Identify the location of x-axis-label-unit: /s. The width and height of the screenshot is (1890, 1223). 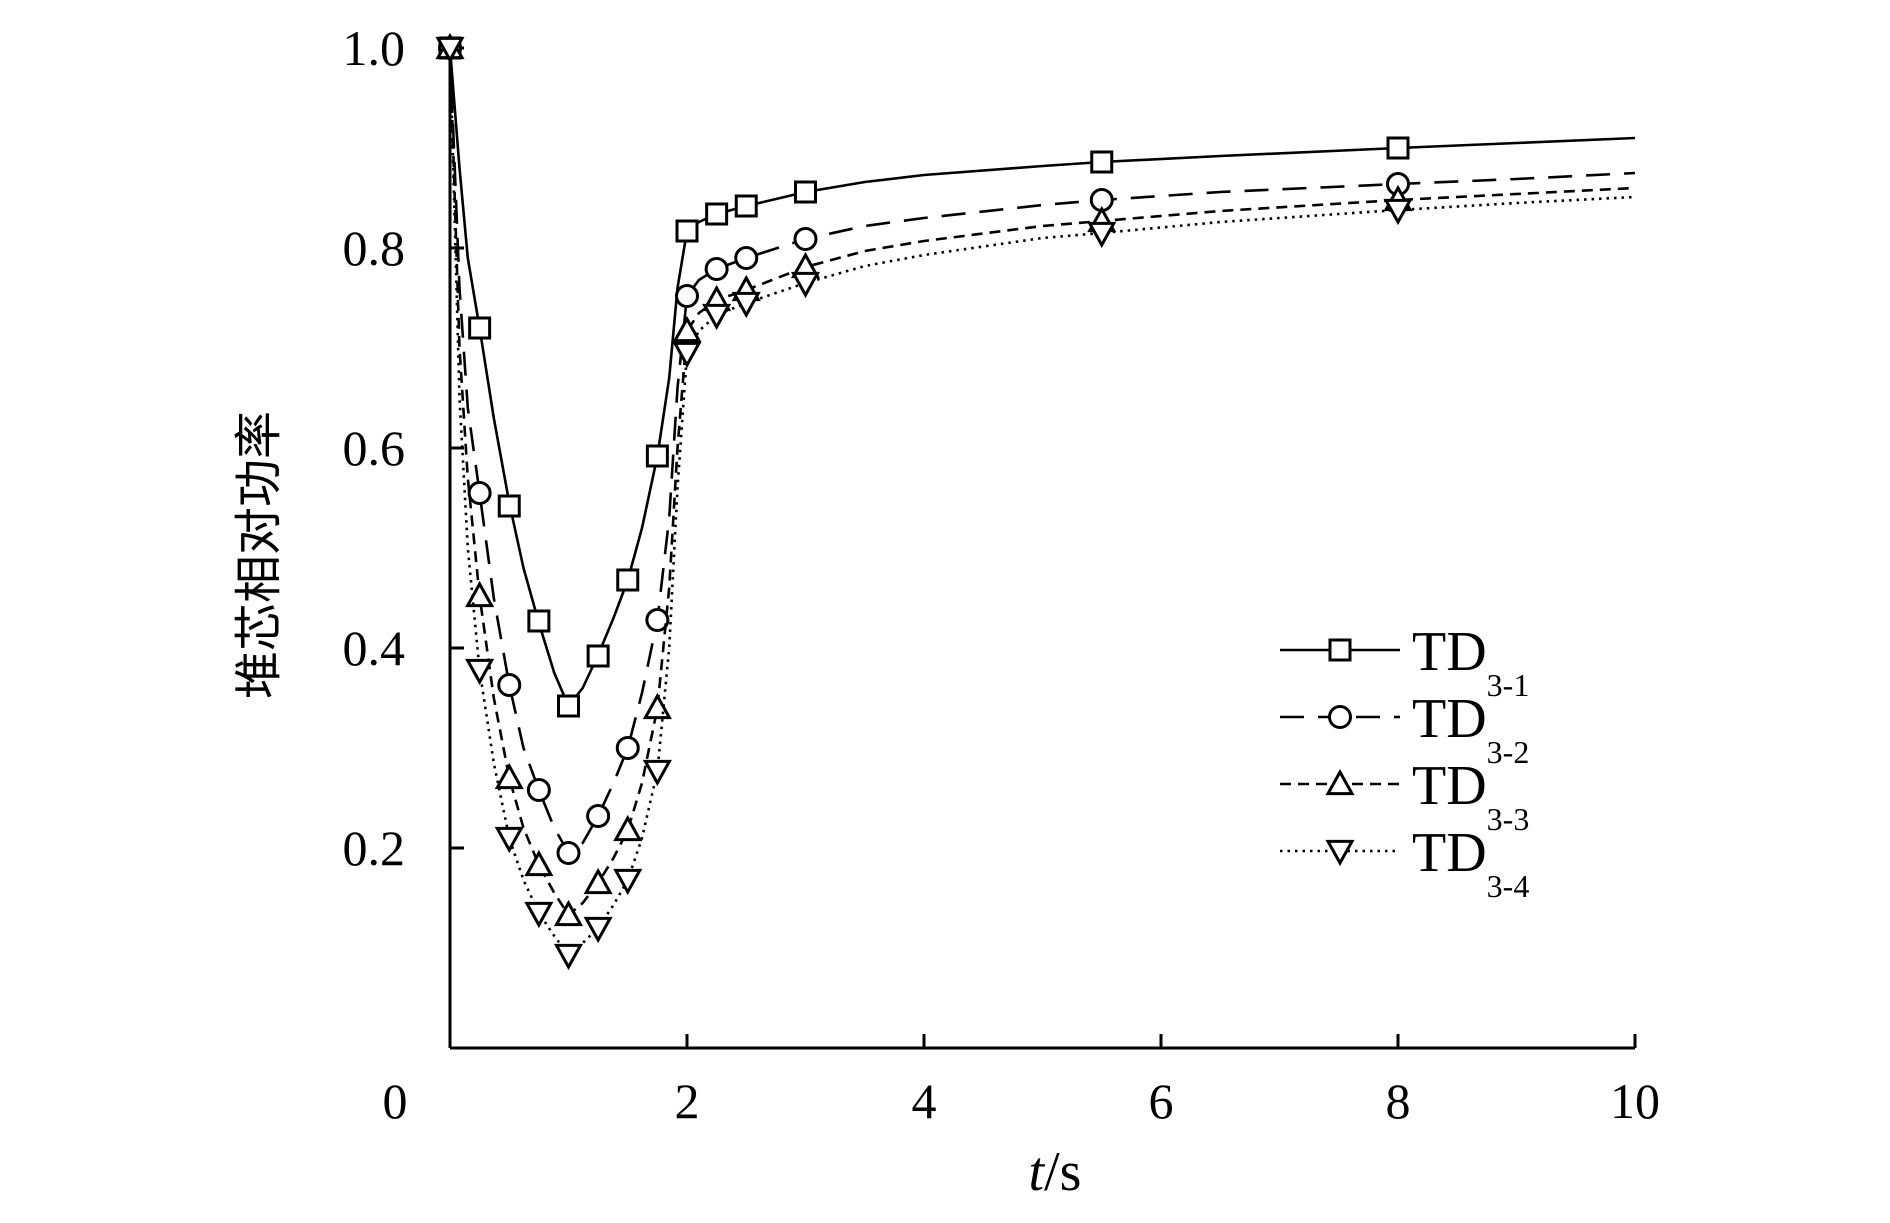
(1062, 1172).